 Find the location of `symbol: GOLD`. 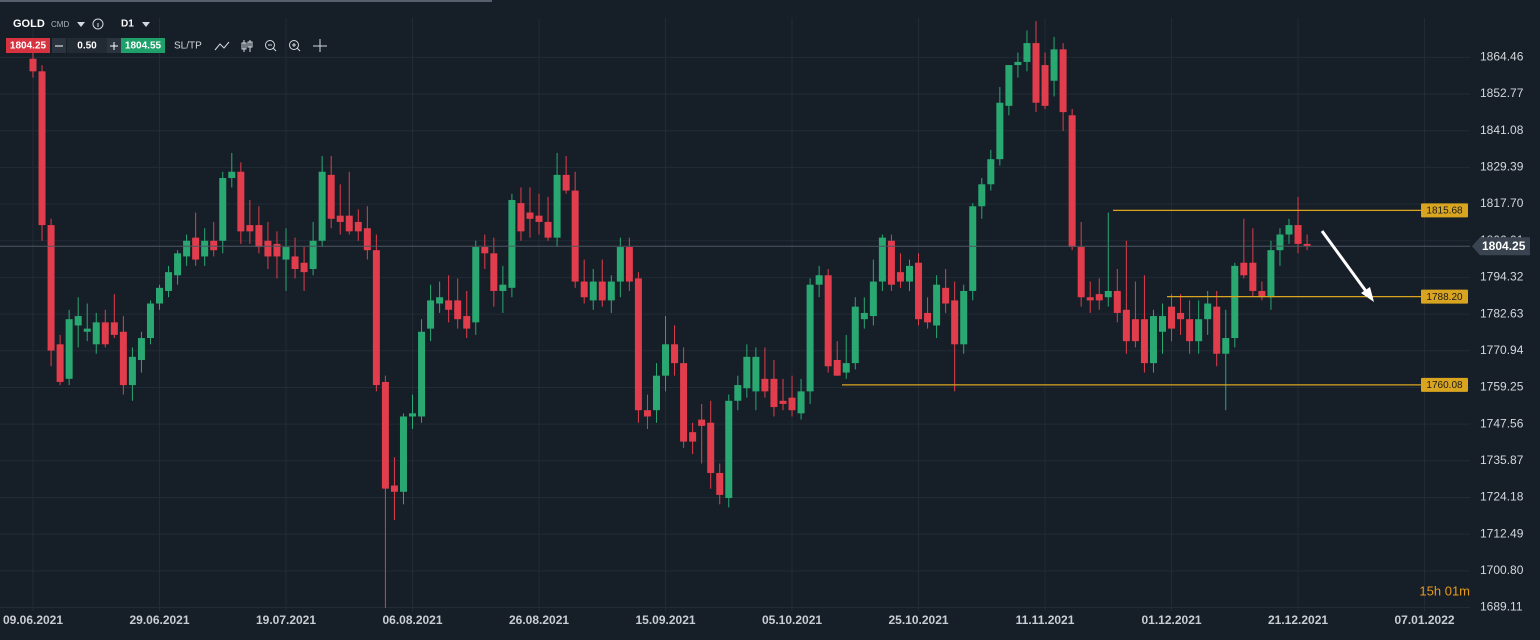

symbol: GOLD is located at coordinates (29, 24).